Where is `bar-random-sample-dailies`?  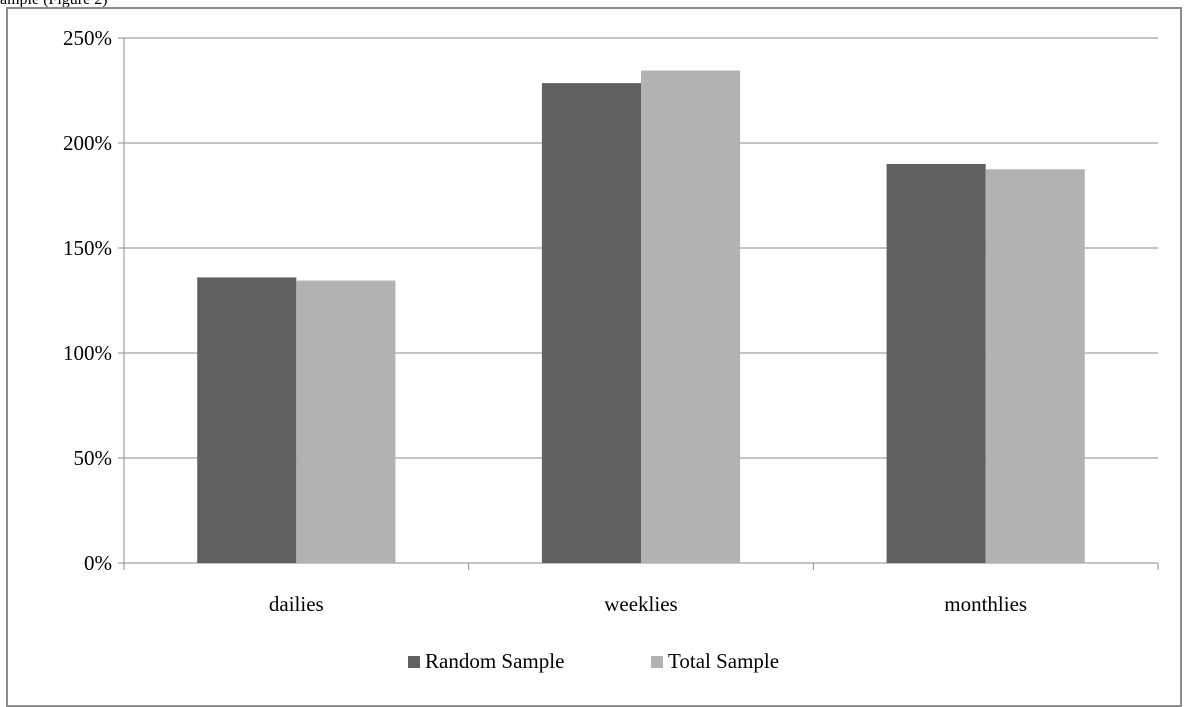 bar-random-sample-dailies is located at coordinates (247, 420).